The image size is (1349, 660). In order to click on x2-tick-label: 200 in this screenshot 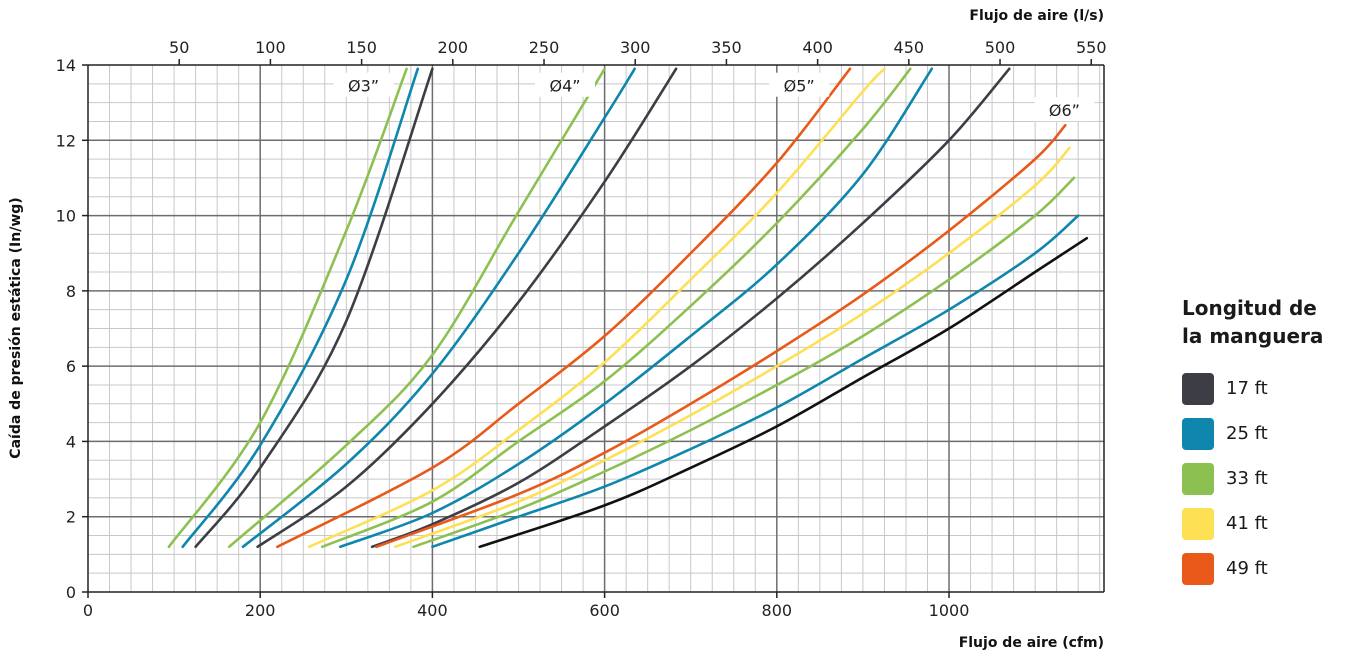, I will do `click(453, 47)`.